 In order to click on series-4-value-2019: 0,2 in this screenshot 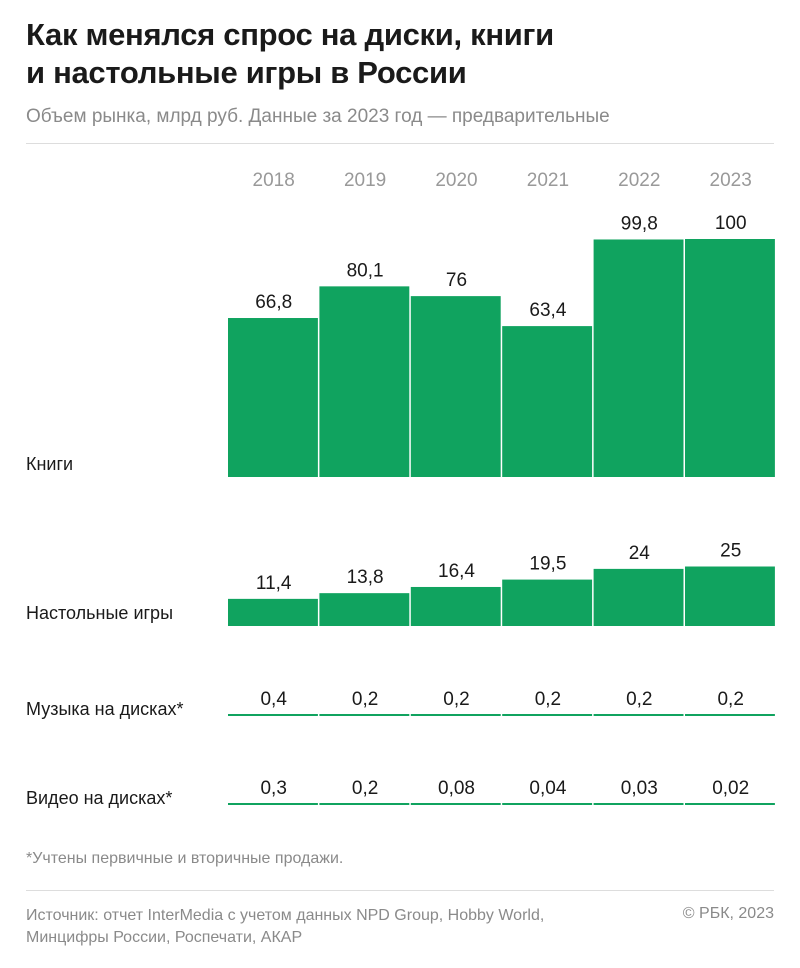, I will do `click(365, 788)`.